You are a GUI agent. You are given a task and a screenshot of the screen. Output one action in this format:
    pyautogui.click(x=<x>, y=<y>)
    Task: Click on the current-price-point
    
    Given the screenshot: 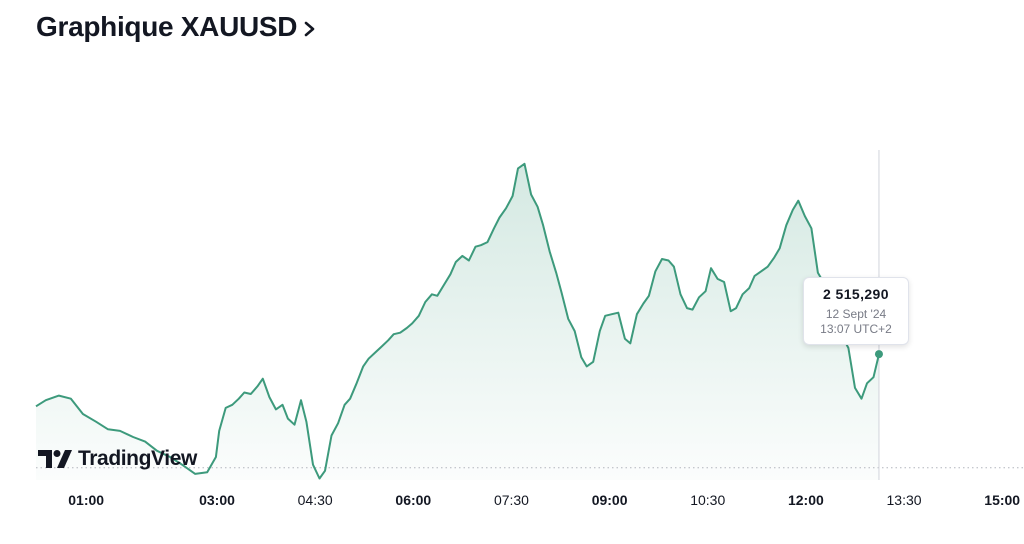 What is the action you would take?
    pyautogui.click(x=878, y=354)
    